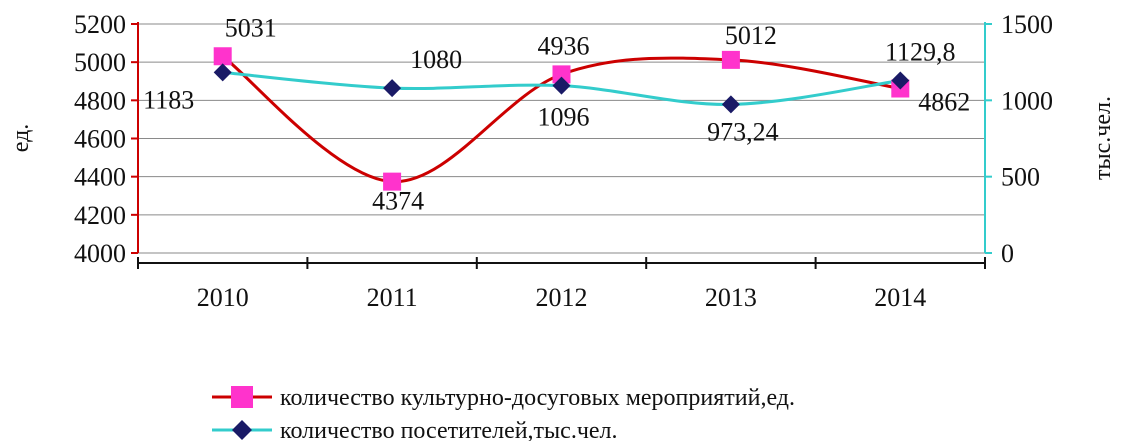 The width and height of the screenshot is (1124, 446). What do you see at coordinates (392, 297) in the screenshot?
I see `x-tick-label: 2011` at bounding box center [392, 297].